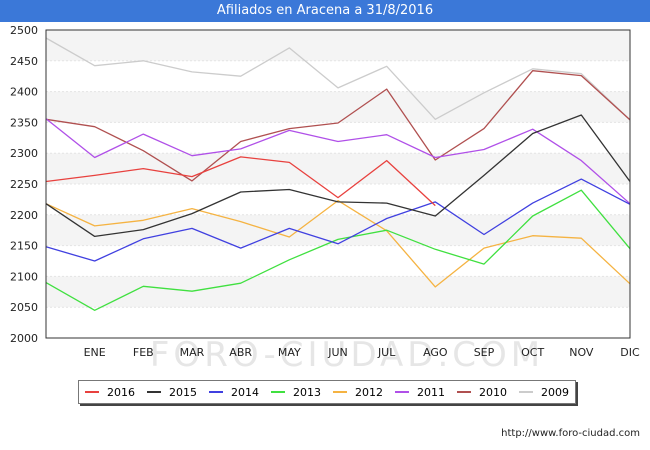  What do you see at coordinates (431, 392) in the screenshot?
I see `legend-label: 2011` at bounding box center [431, 392].